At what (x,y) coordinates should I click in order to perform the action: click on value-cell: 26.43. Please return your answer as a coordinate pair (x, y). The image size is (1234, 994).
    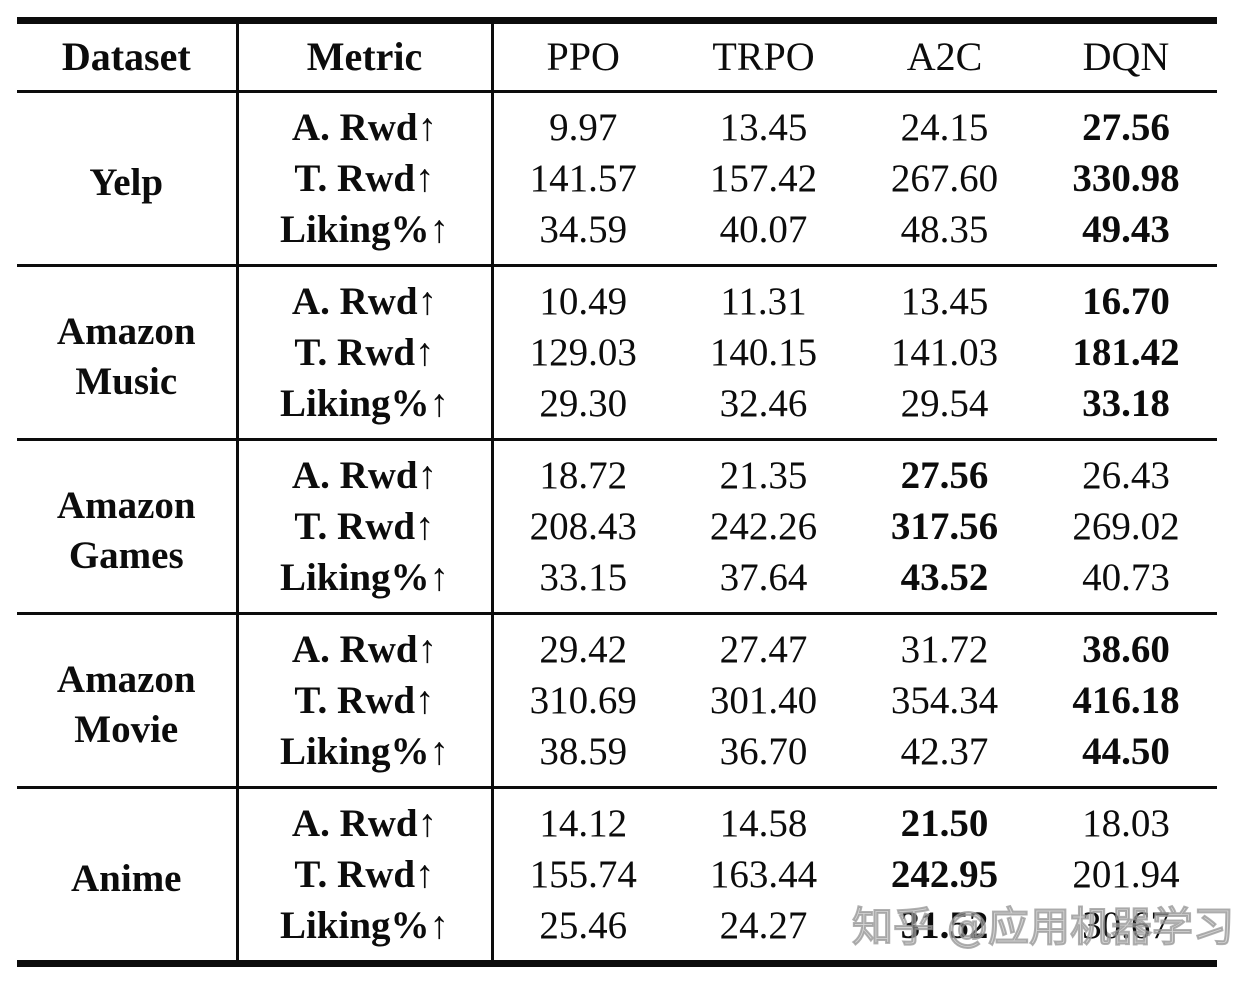
    Looking at the image, I should click on (1126, 475).